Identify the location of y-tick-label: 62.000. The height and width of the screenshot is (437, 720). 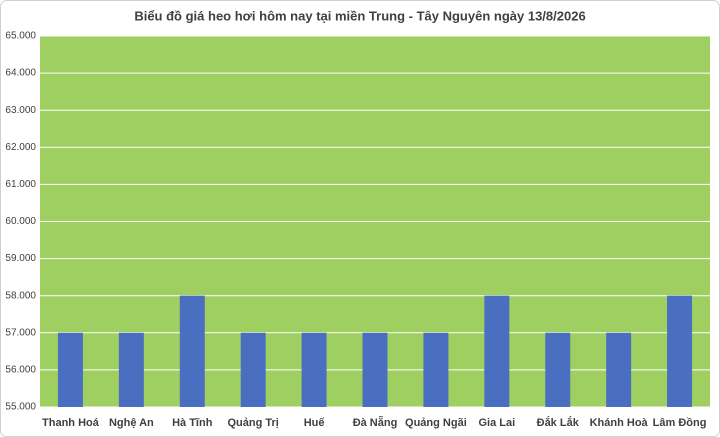
(20, 147).